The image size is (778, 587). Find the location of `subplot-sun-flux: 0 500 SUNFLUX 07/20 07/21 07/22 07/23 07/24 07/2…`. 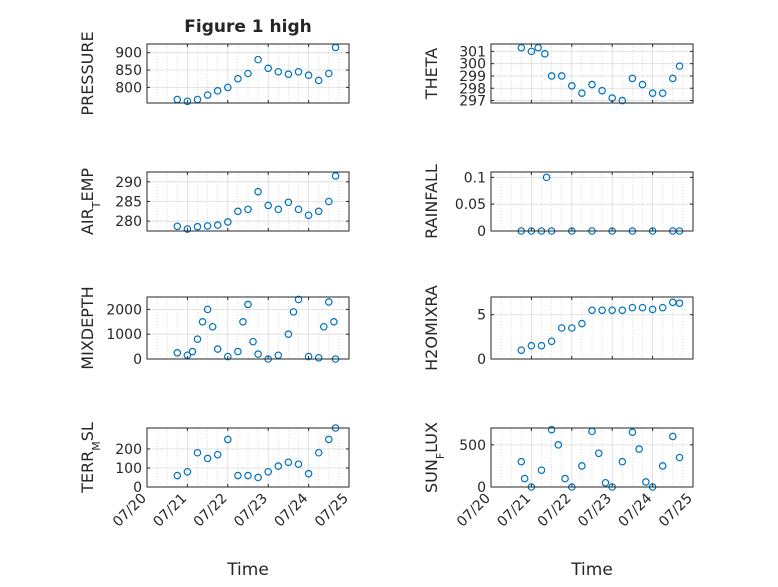

subplot-sun-flux: 0 500 SUNFLUX 07/20 07/21 07/22 07/23 07/24 07/2… is located at coordinates (559, 501).